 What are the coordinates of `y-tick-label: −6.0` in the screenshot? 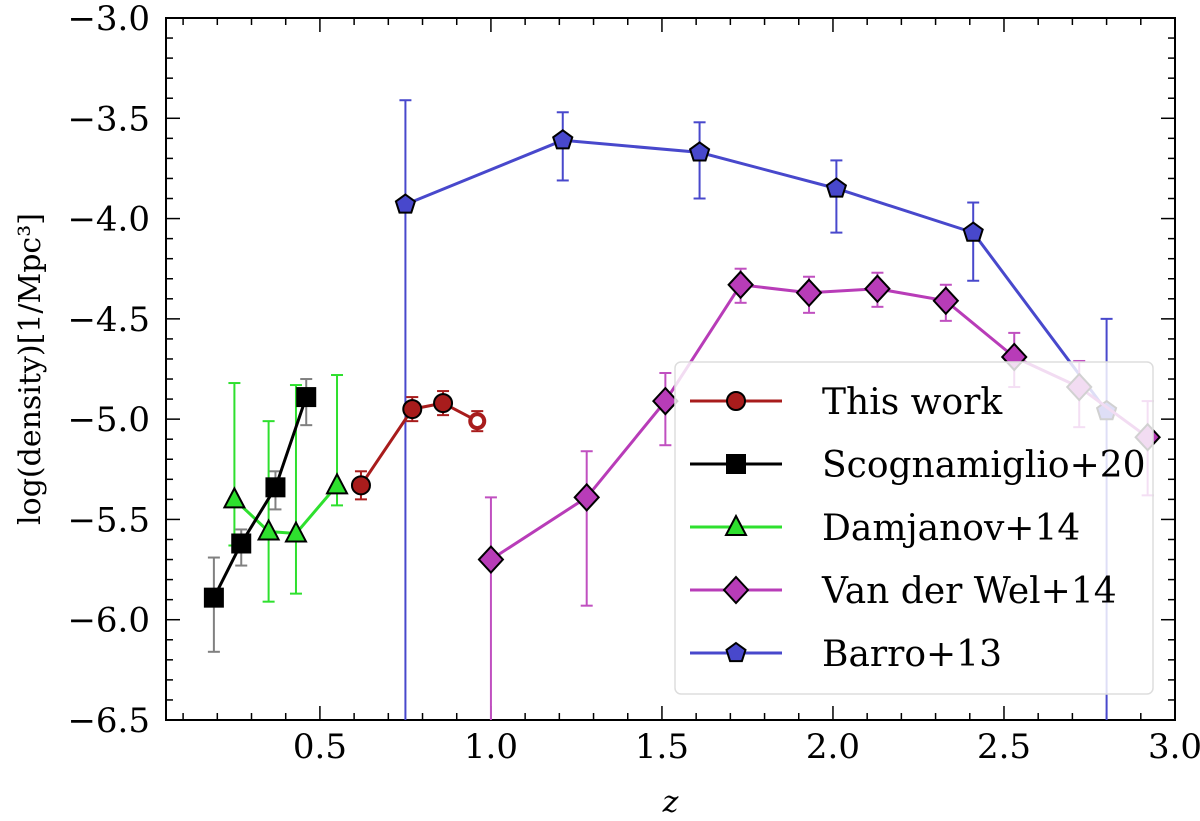 It's located at (108, 621).